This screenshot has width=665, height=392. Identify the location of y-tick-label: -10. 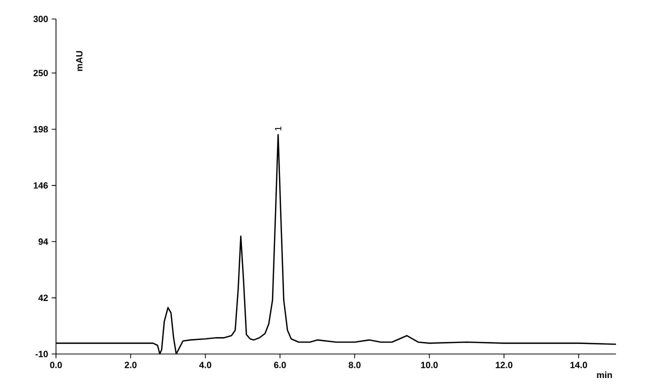
(42, 354).